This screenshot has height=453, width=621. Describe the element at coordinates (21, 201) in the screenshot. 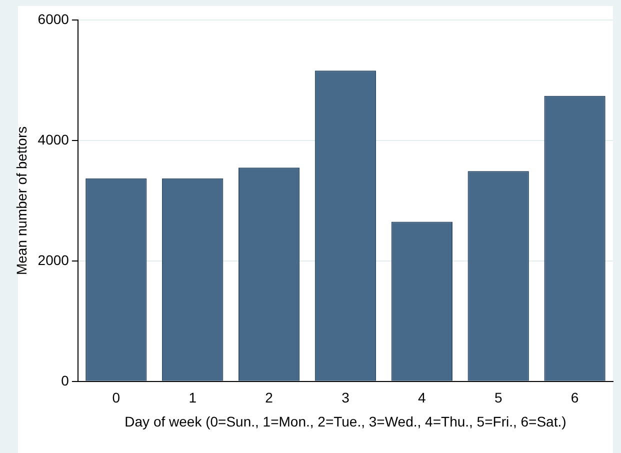

I see `y-axis-title: Mean number of bettors` at that location.